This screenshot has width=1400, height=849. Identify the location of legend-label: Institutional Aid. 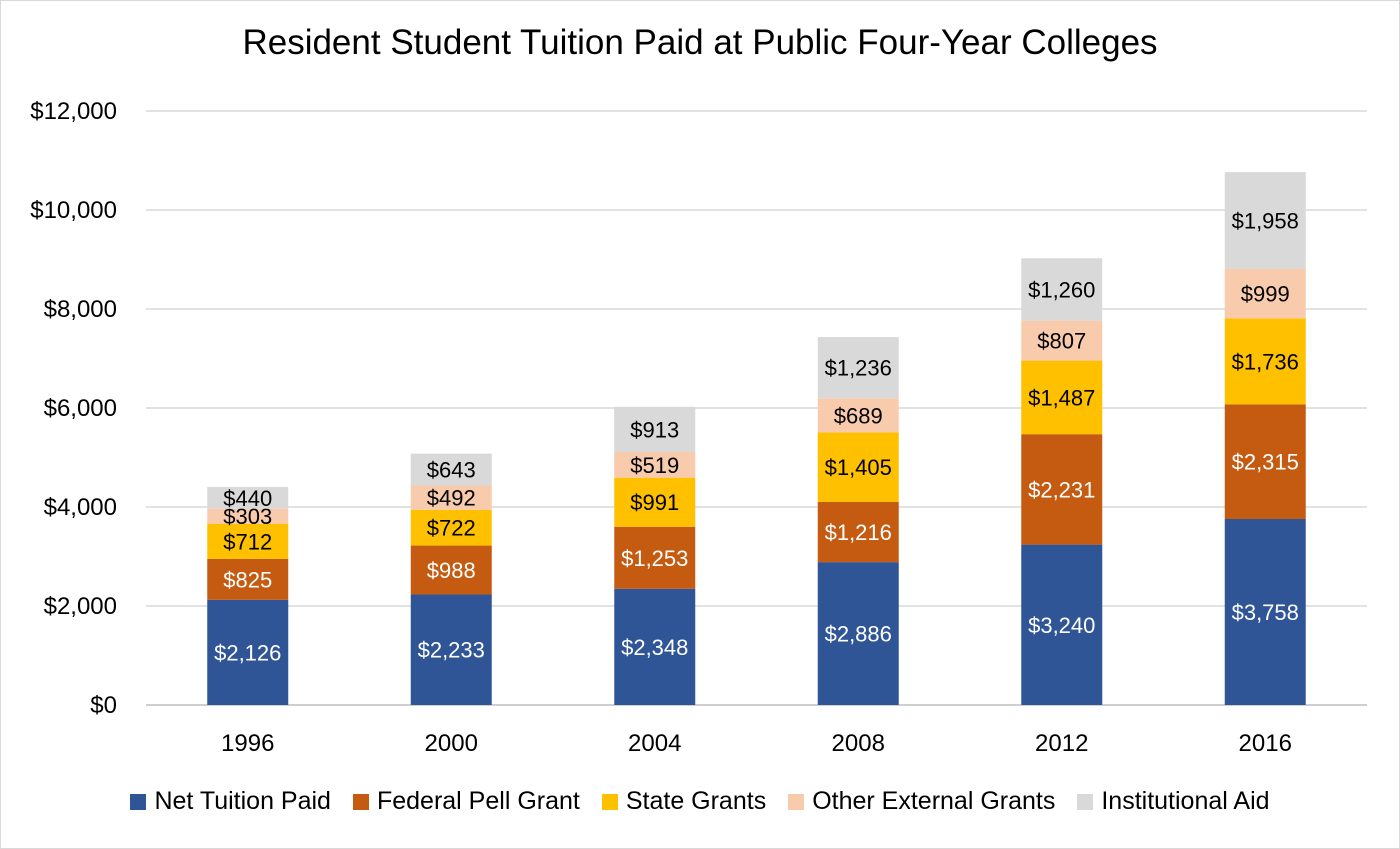
(1185, 801).